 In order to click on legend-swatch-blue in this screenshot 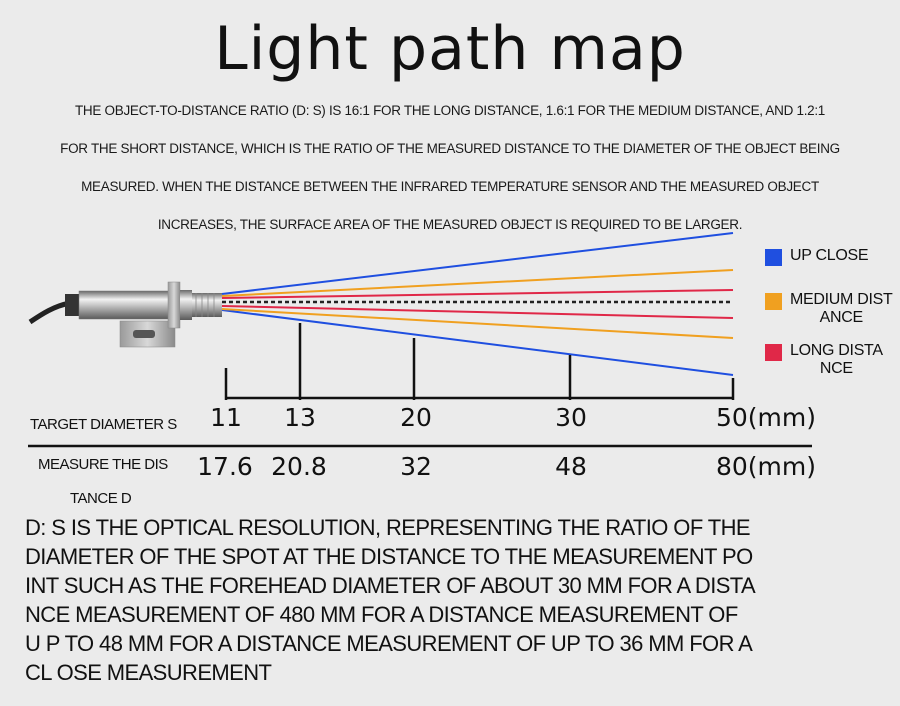, I will do `click(773, 257)`.